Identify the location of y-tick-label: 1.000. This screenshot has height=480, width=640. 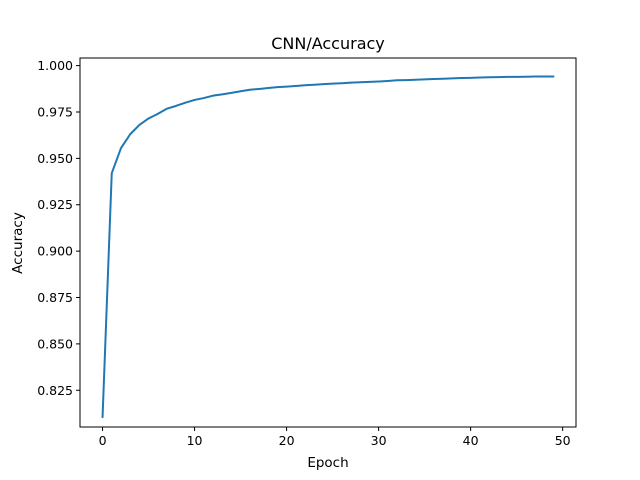
(55, 65).